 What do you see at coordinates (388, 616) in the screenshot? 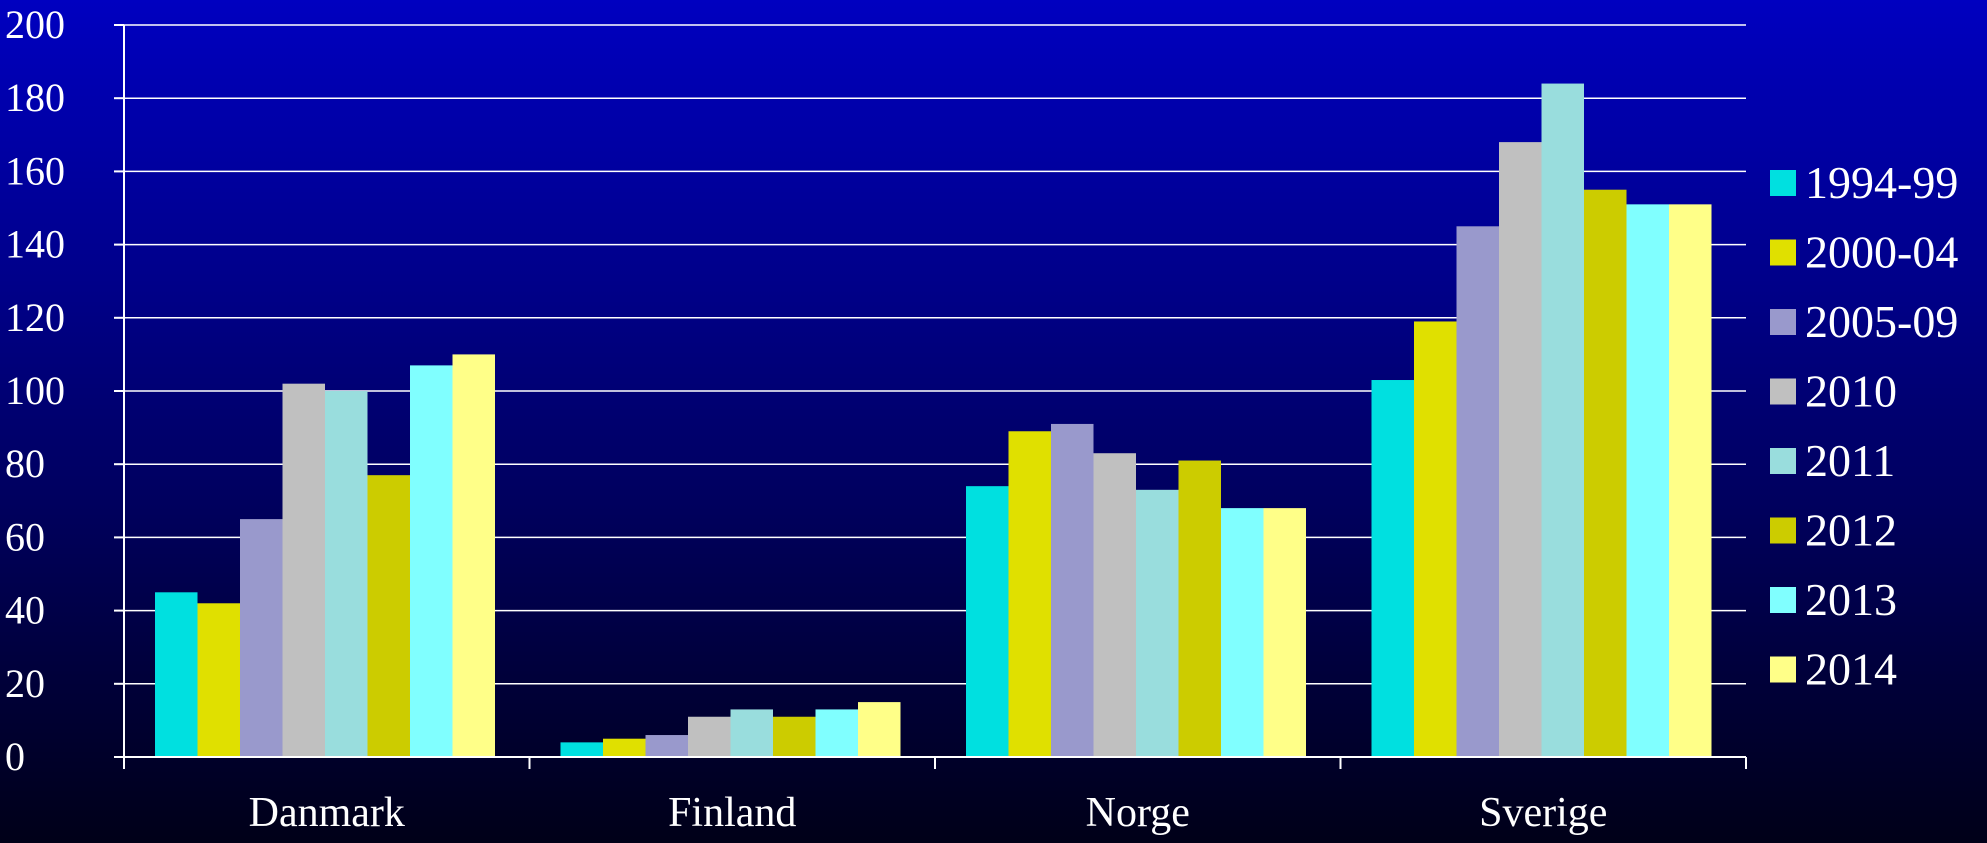
I see `bar-danmark-2012` at bounding box center [388, 616].